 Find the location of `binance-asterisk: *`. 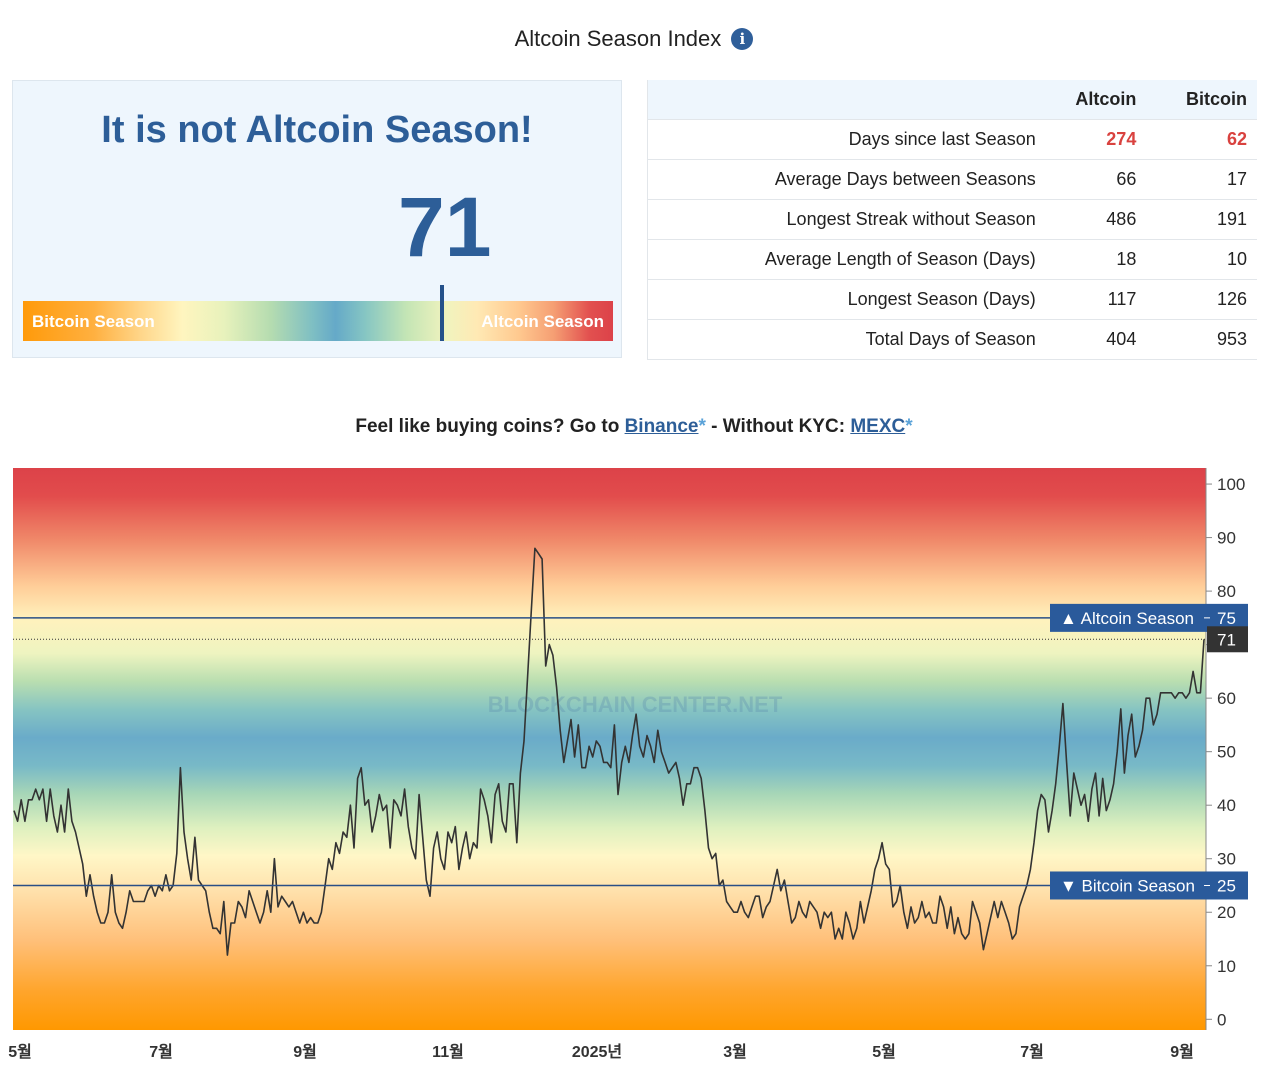

binance-asterisk: * is located at coordinates (702, 426).